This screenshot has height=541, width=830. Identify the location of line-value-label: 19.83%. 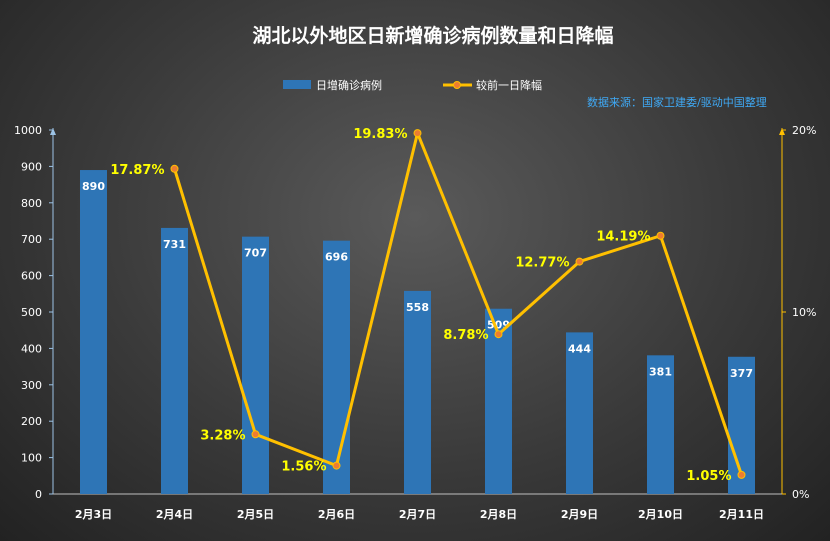
(380, 134).